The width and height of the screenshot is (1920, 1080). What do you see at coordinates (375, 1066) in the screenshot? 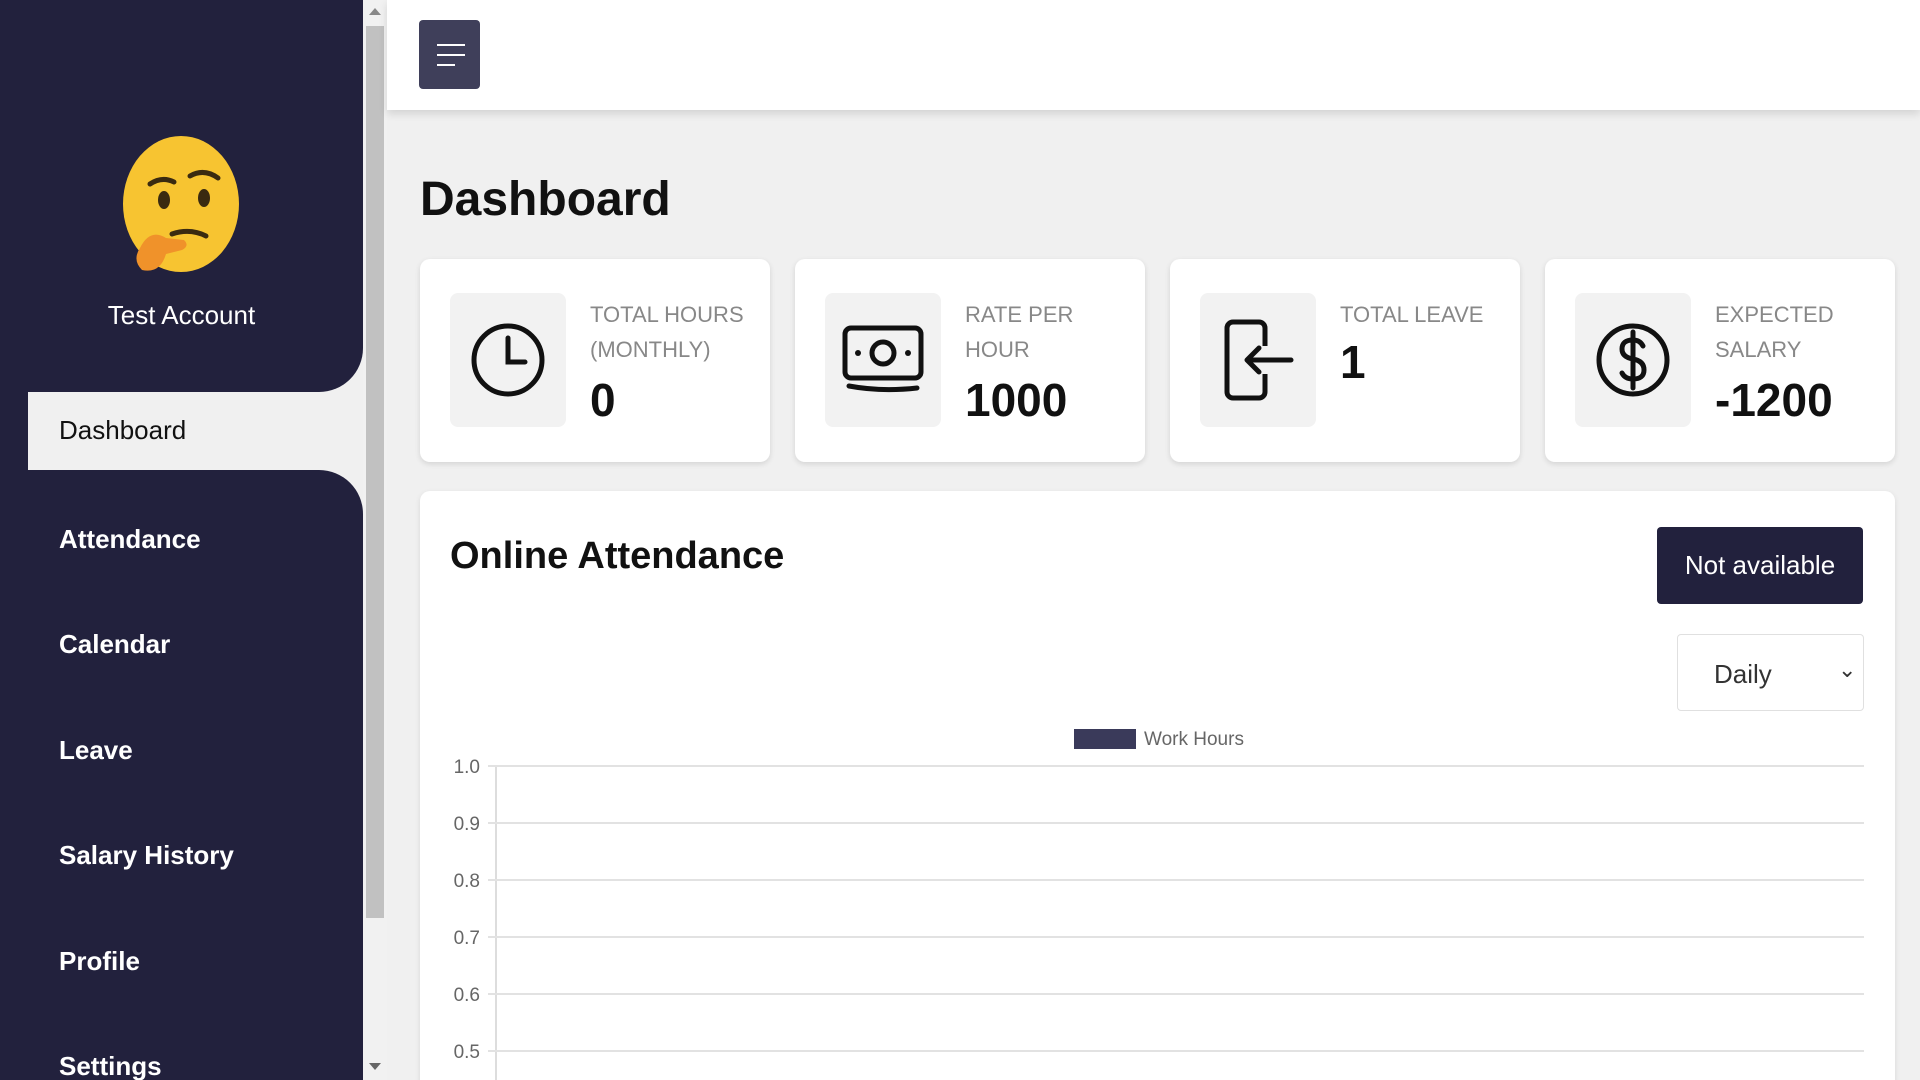
I see `scroll-down-arrow-icon` at bounding box center [375, 1066].